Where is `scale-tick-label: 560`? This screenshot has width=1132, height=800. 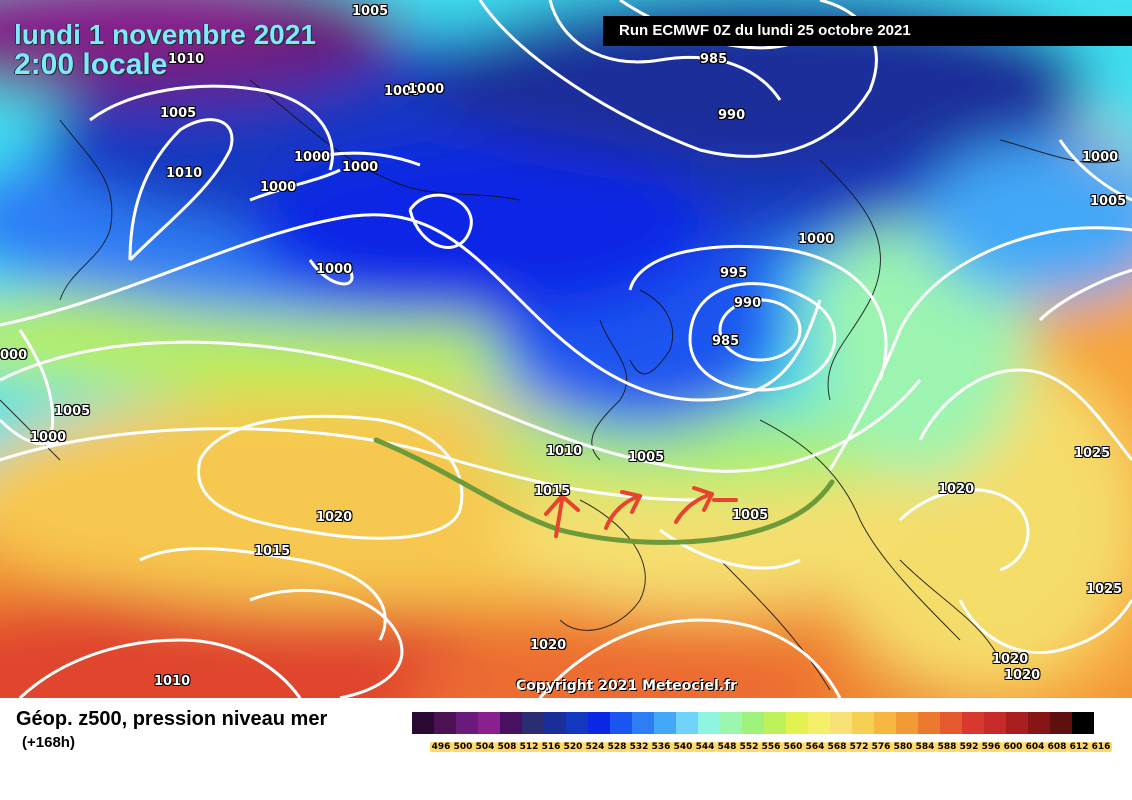 scale-tick-label: 560 is located at coordinates (793, 747).